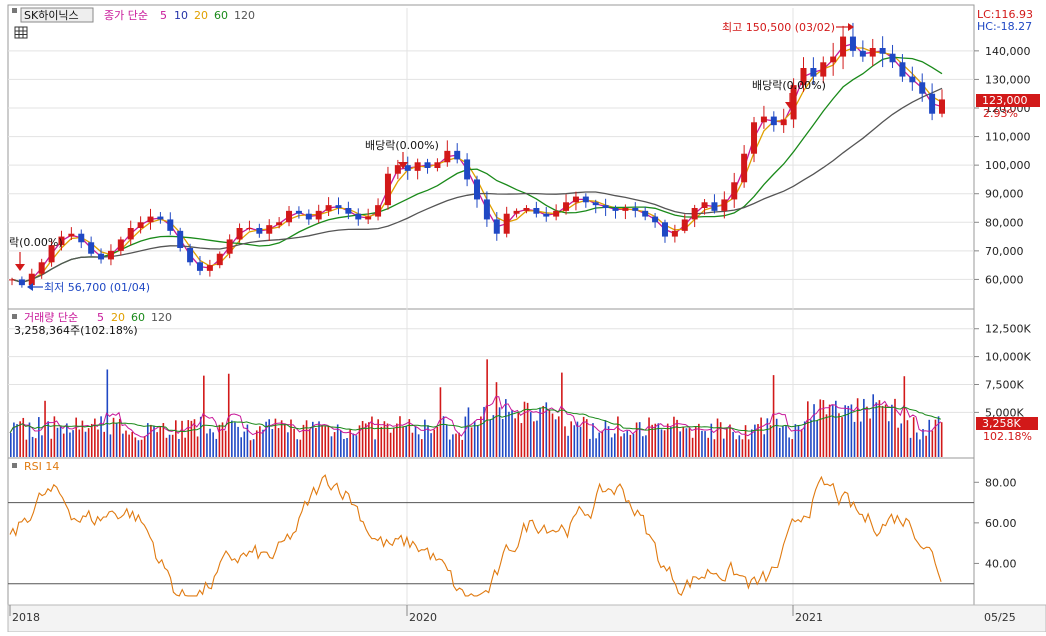  What do you see at coordinates (1007, 423) in the screenshot?
I see `current-volume-badge` at bounding box center [1007, 423].